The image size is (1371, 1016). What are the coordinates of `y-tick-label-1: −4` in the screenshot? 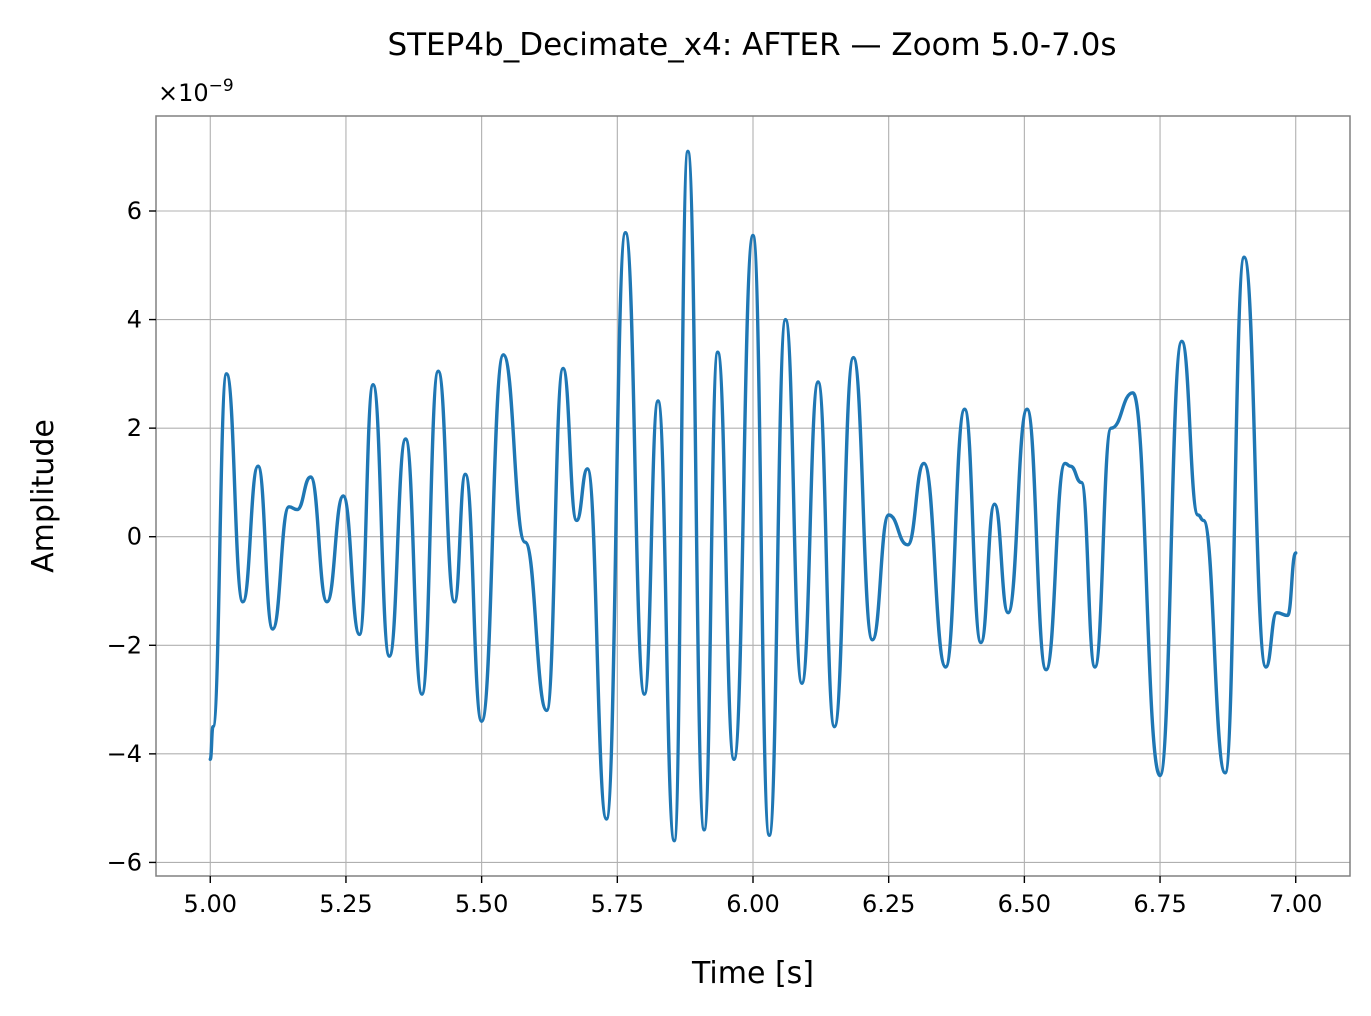 It's located at (124, 754).